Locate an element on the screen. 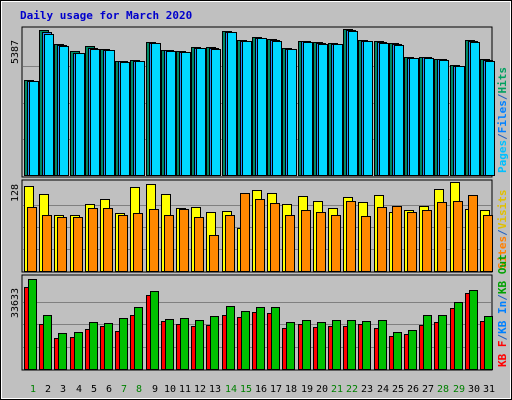 The width and height of the screenshot is (512, 400). x-label-day-3: 3 is located at coordinates (63, 389).